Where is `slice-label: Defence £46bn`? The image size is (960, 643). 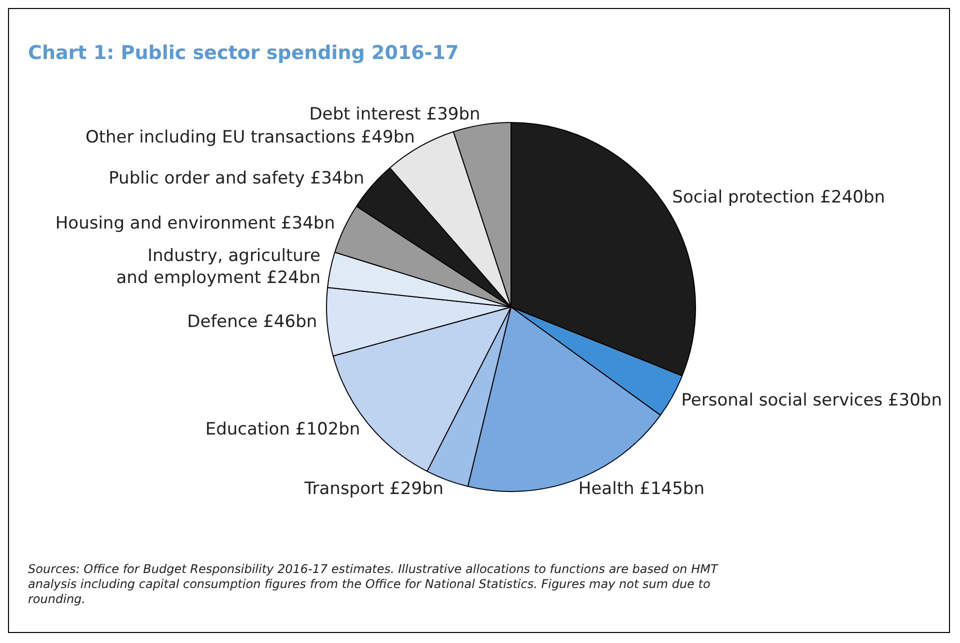
slice-label: Defence £46bn is located at coordinates (252, 322).